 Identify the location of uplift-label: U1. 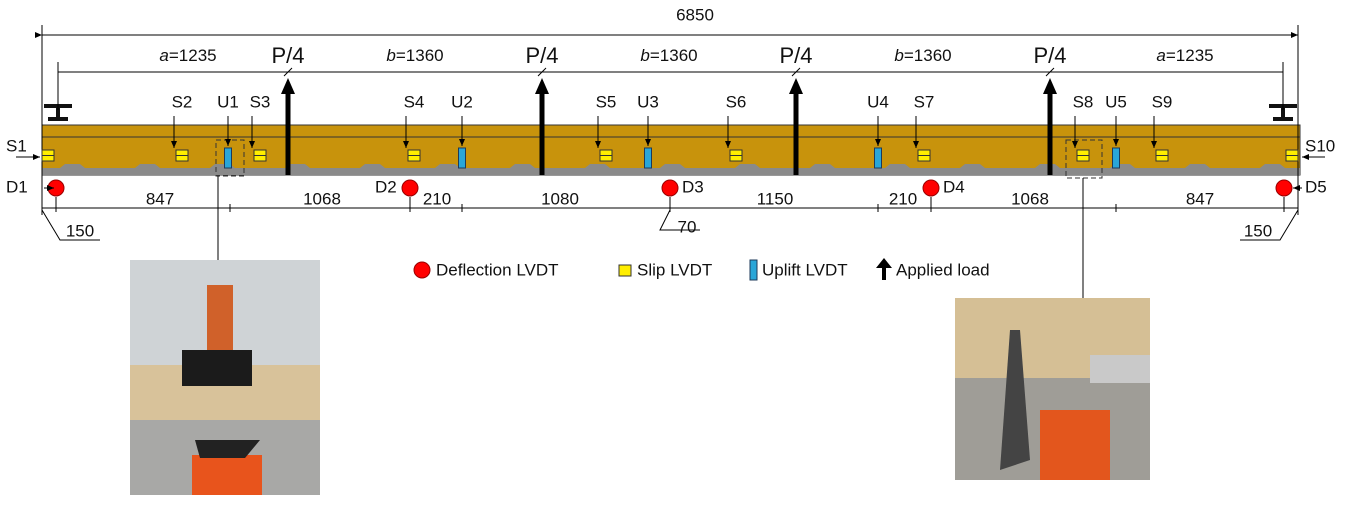
(228, 101).